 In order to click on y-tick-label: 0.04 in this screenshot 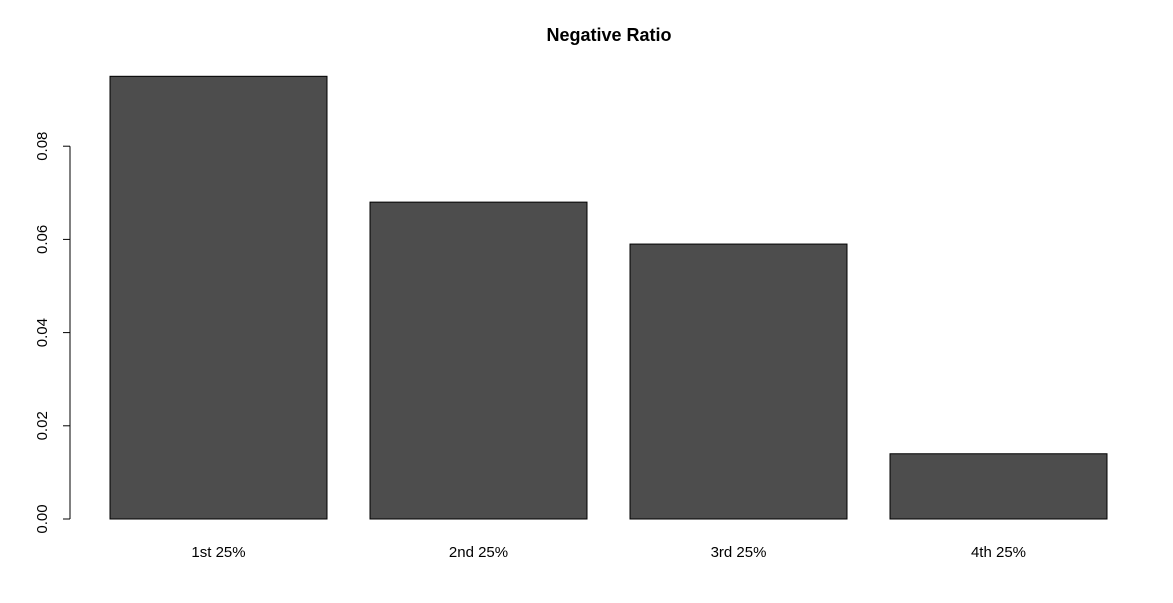, I will do `click(42, 332)`.